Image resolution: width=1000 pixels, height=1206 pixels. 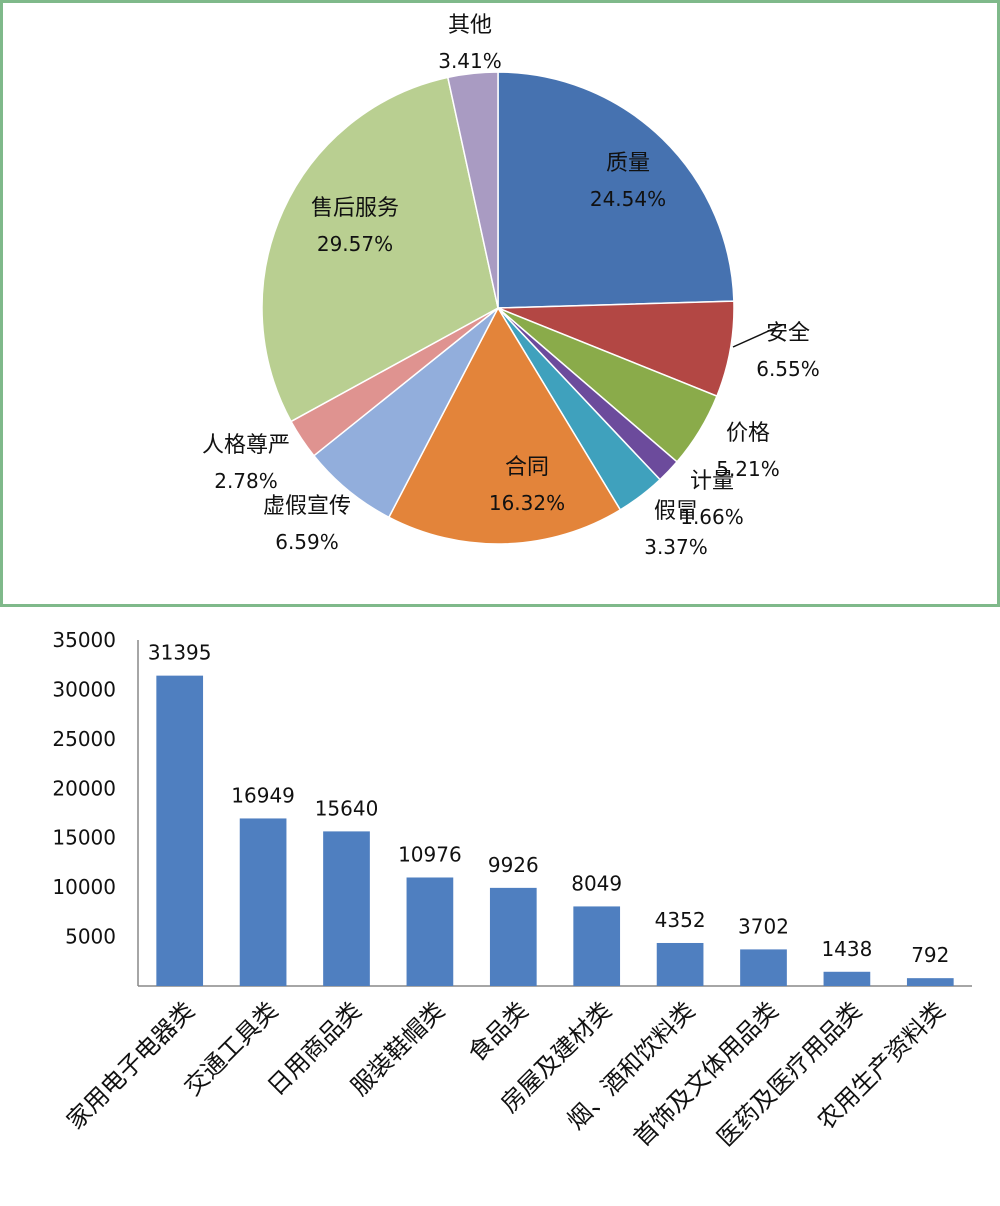 I want to click on y-tick-label: 35000, so click(x=84, y=640).